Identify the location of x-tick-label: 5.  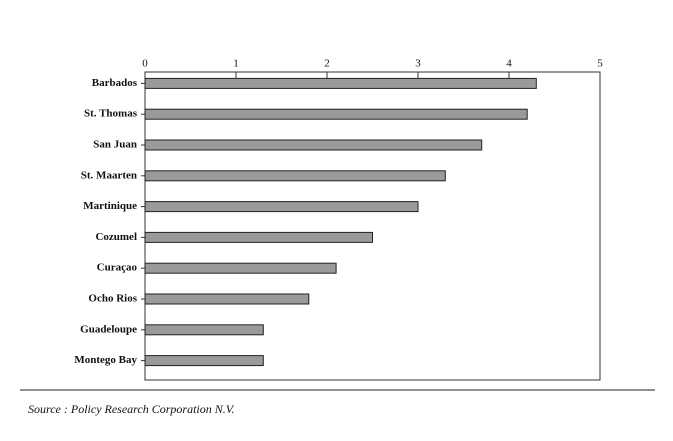
(600, 64).